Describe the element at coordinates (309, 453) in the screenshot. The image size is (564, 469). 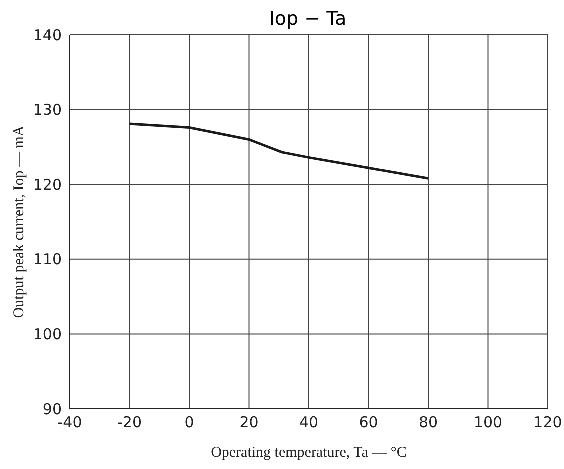
I see `x-axis-title: Operating temperature, Ta — °C` at that location.